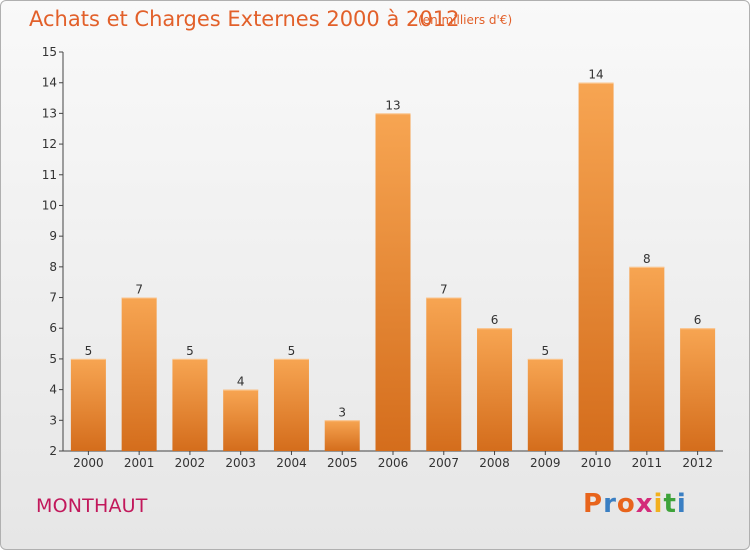 This screenshot has height=550, width=750. I want to click on data-label: 13, so click(392, 105).